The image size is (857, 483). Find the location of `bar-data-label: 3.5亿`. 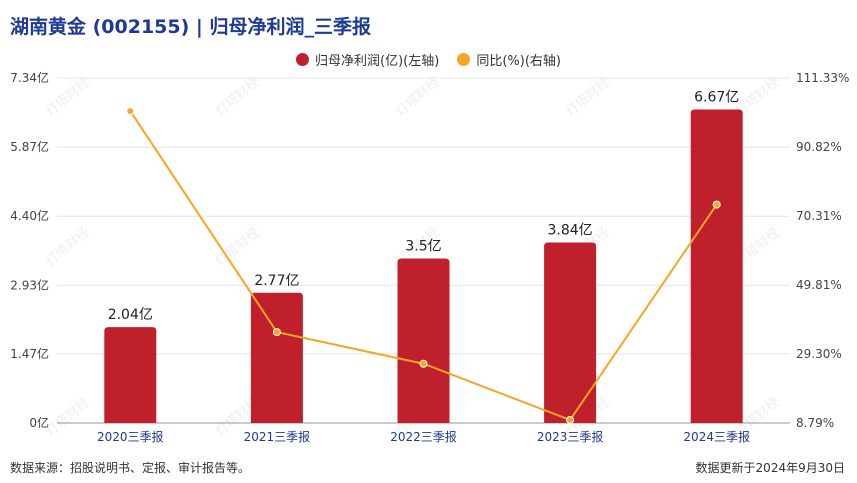

bar-data-label: 3.5亿 is located at coordinates (423, 246).